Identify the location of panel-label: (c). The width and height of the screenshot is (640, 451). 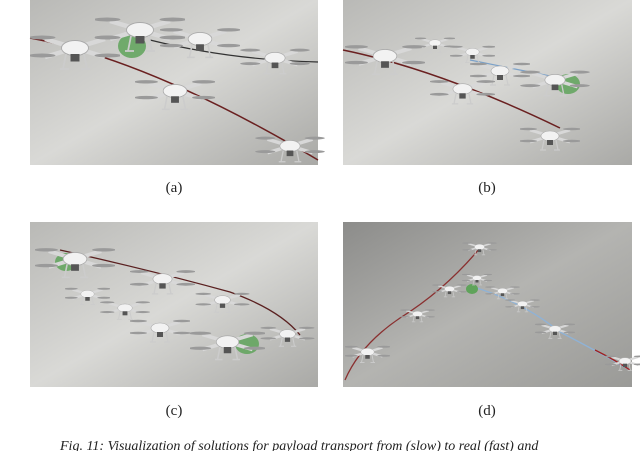
(174, 411).